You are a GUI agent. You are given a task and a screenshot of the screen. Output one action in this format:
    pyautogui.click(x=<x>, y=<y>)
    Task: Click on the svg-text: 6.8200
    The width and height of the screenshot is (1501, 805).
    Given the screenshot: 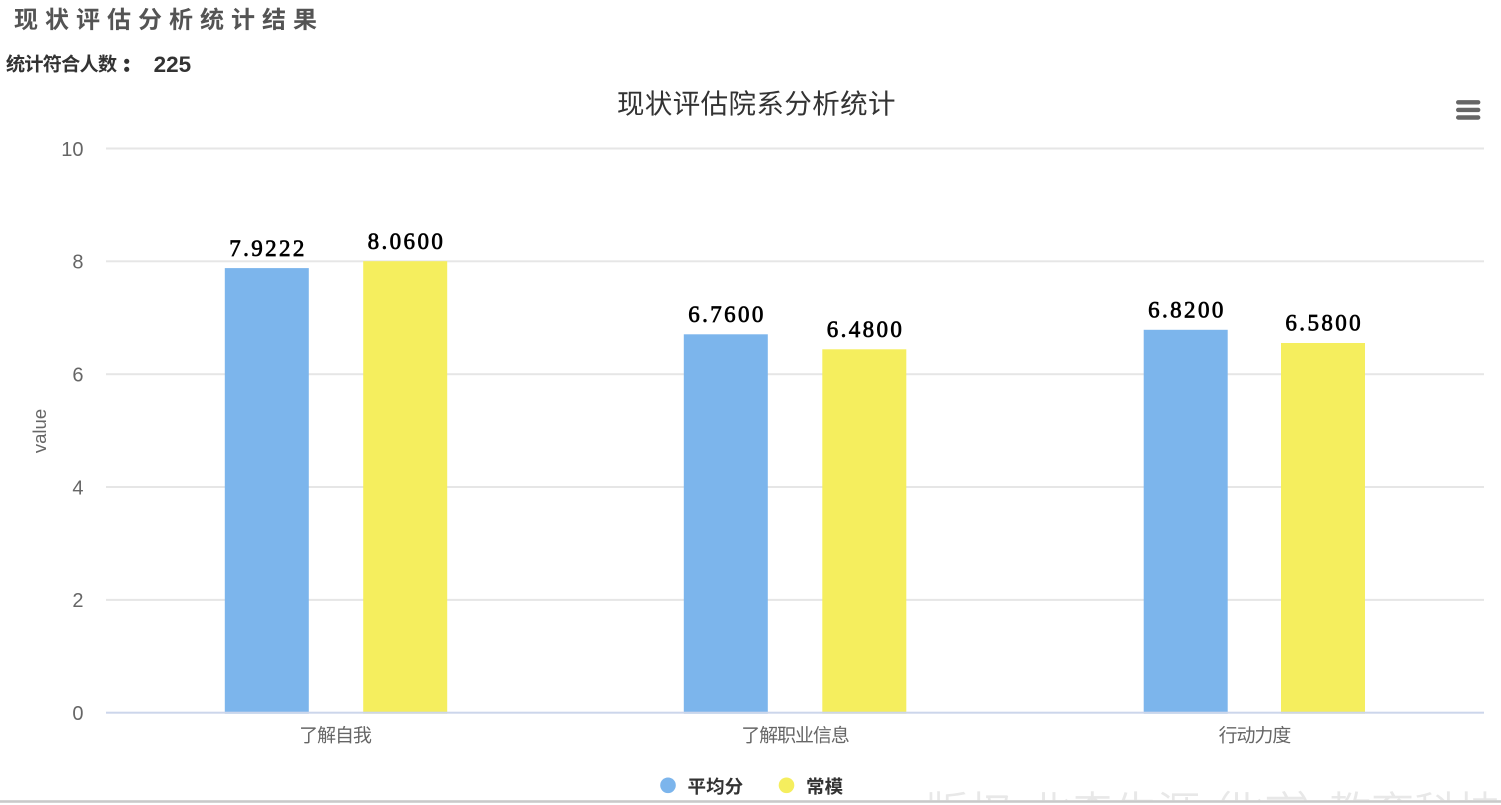 What is the action you would take?
    pyautogui.click(x=1187, y=310)
    